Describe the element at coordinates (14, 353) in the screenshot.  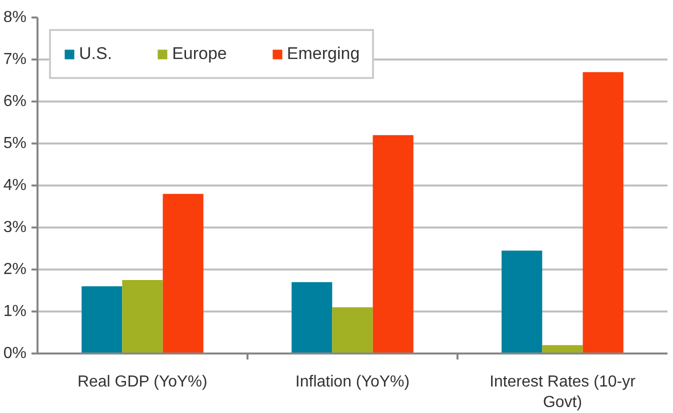
I see `y-tick-label: 0%` at that location.